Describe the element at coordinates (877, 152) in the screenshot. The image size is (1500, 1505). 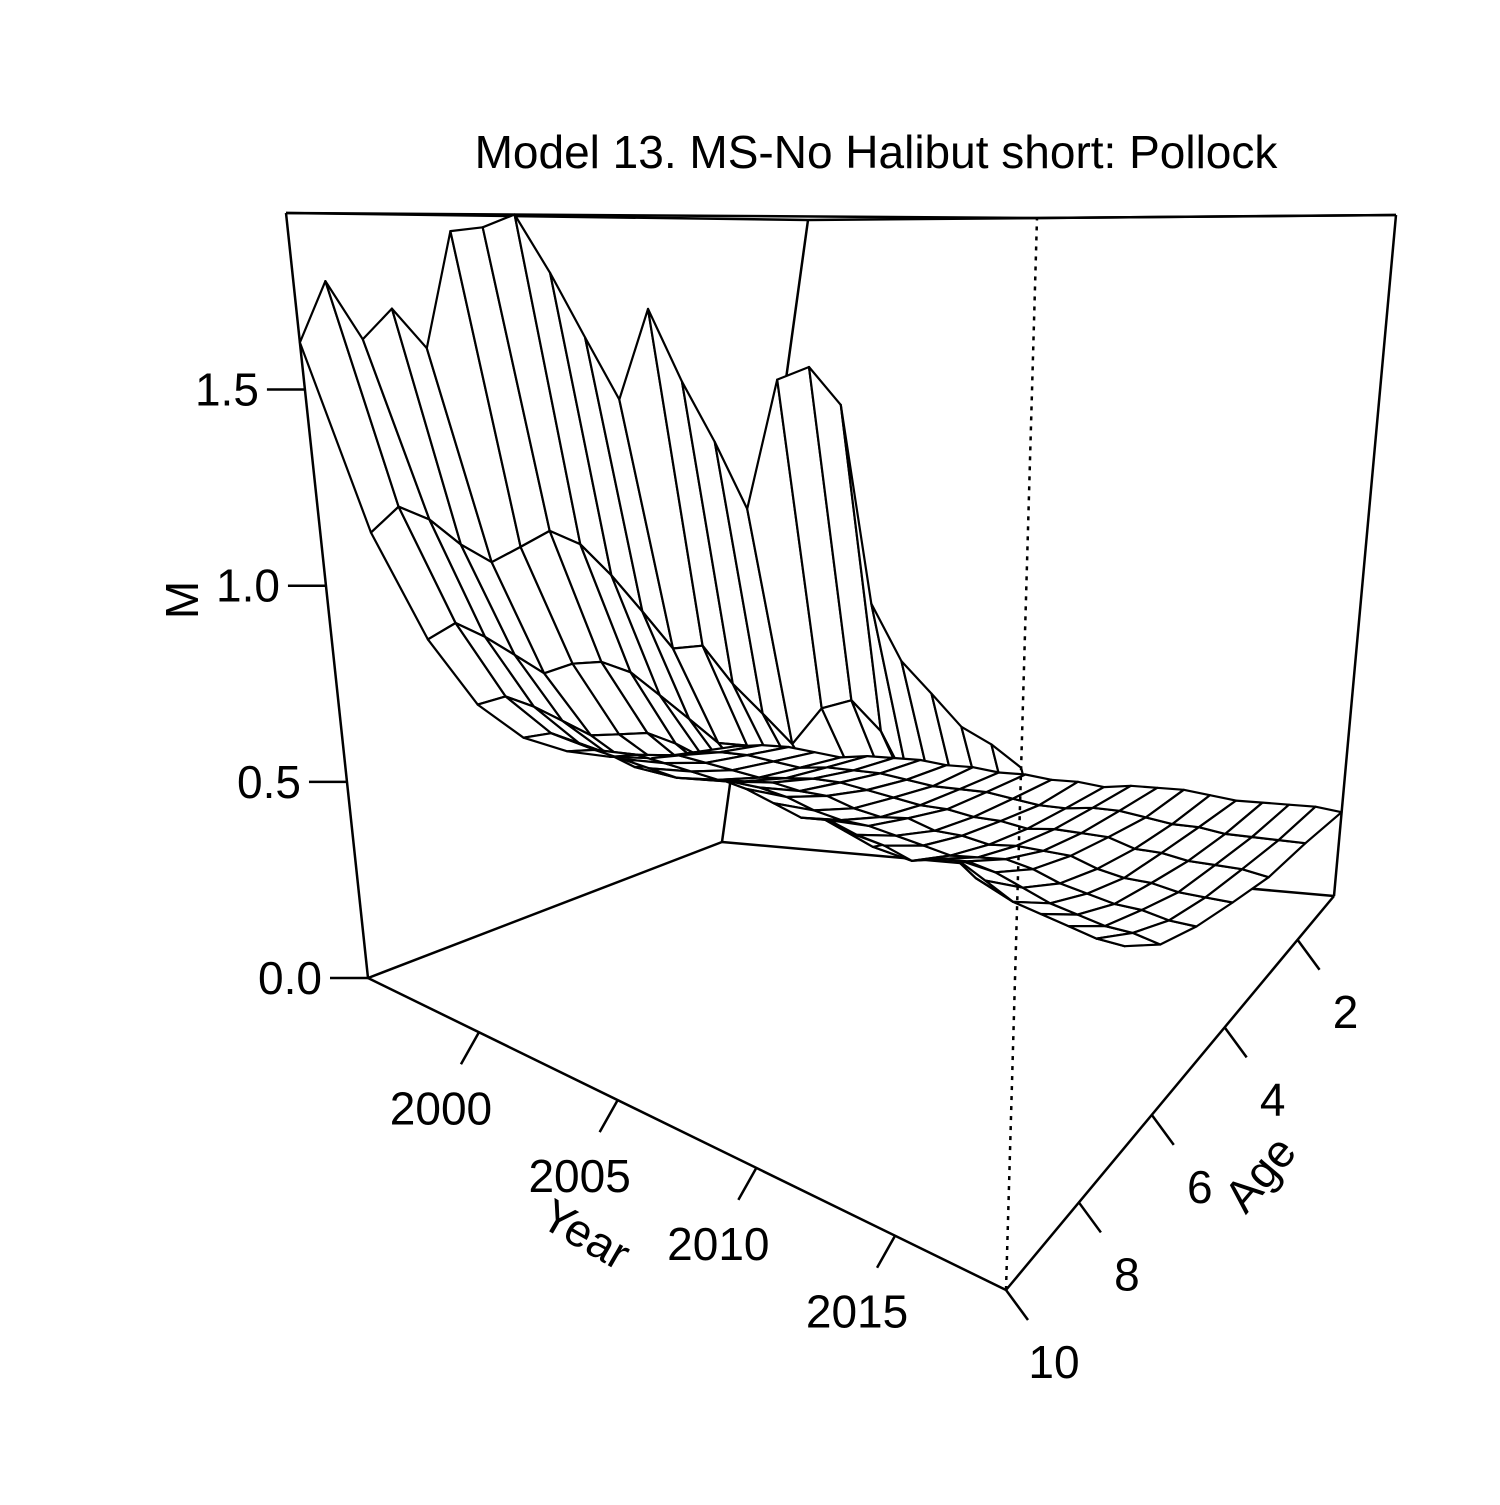
I see `chart-title: Model 13. MS-No Halibut short: Pollock` at that location.